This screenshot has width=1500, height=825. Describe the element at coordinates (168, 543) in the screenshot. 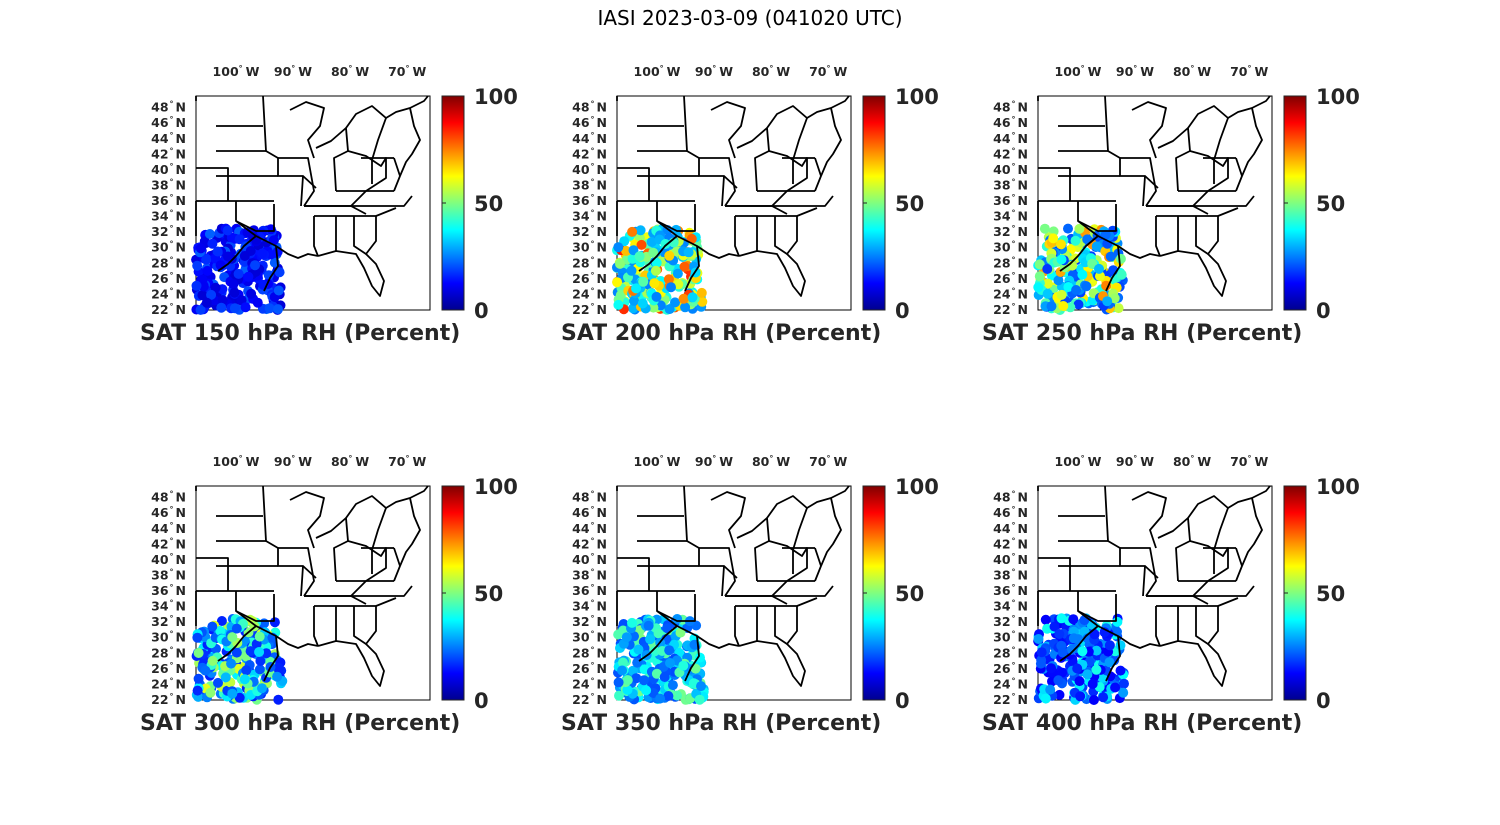

I see `lat-tick-label: 42° N` at that location.